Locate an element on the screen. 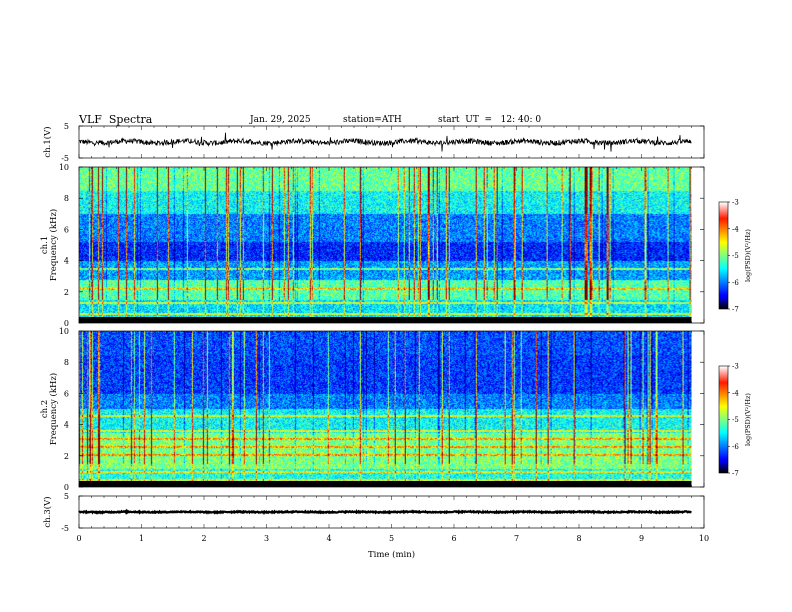  ch1-waveform-ylabel: ch.1(V) is located at coordinates (47, 141).